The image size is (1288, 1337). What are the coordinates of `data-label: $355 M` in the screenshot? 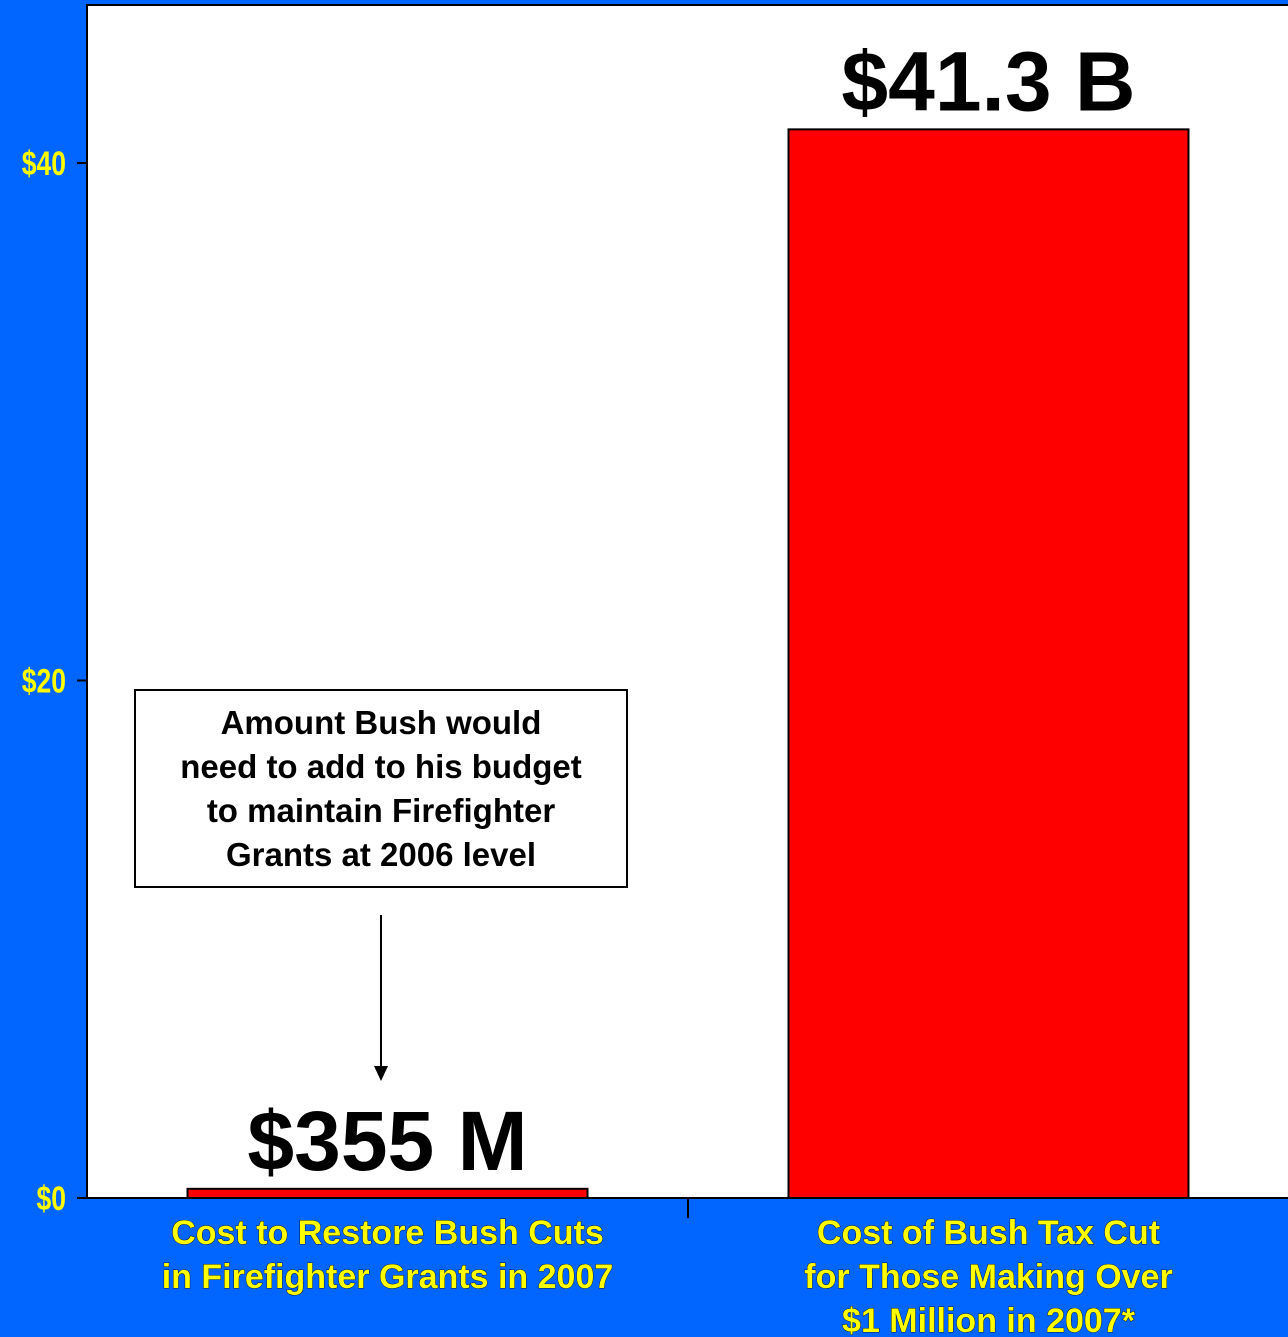 It's located at (387, 1141).